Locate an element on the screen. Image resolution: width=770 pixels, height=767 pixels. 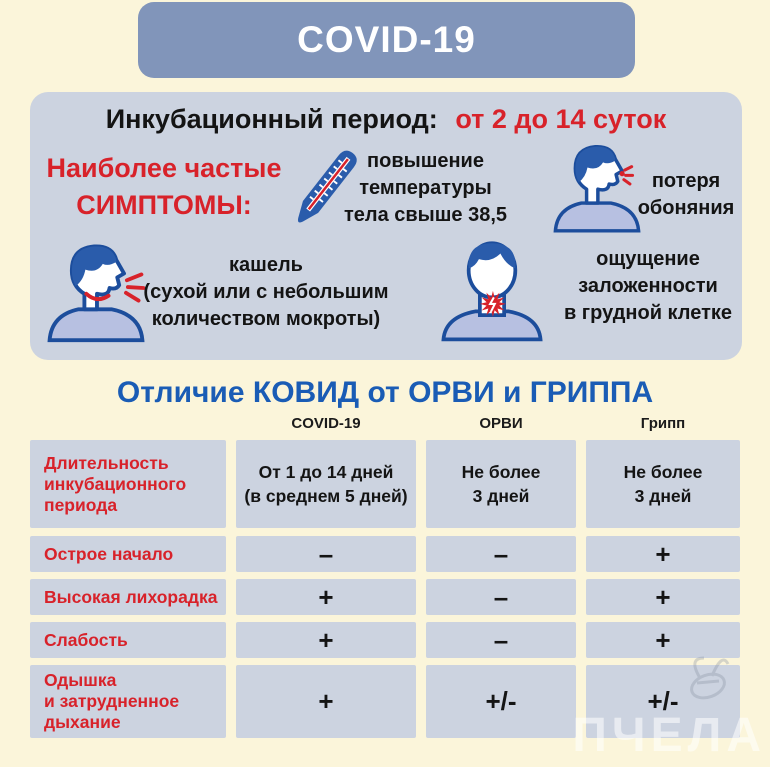
incubation-value: от 2 до 14 суток is located at coordinates (561, 119).